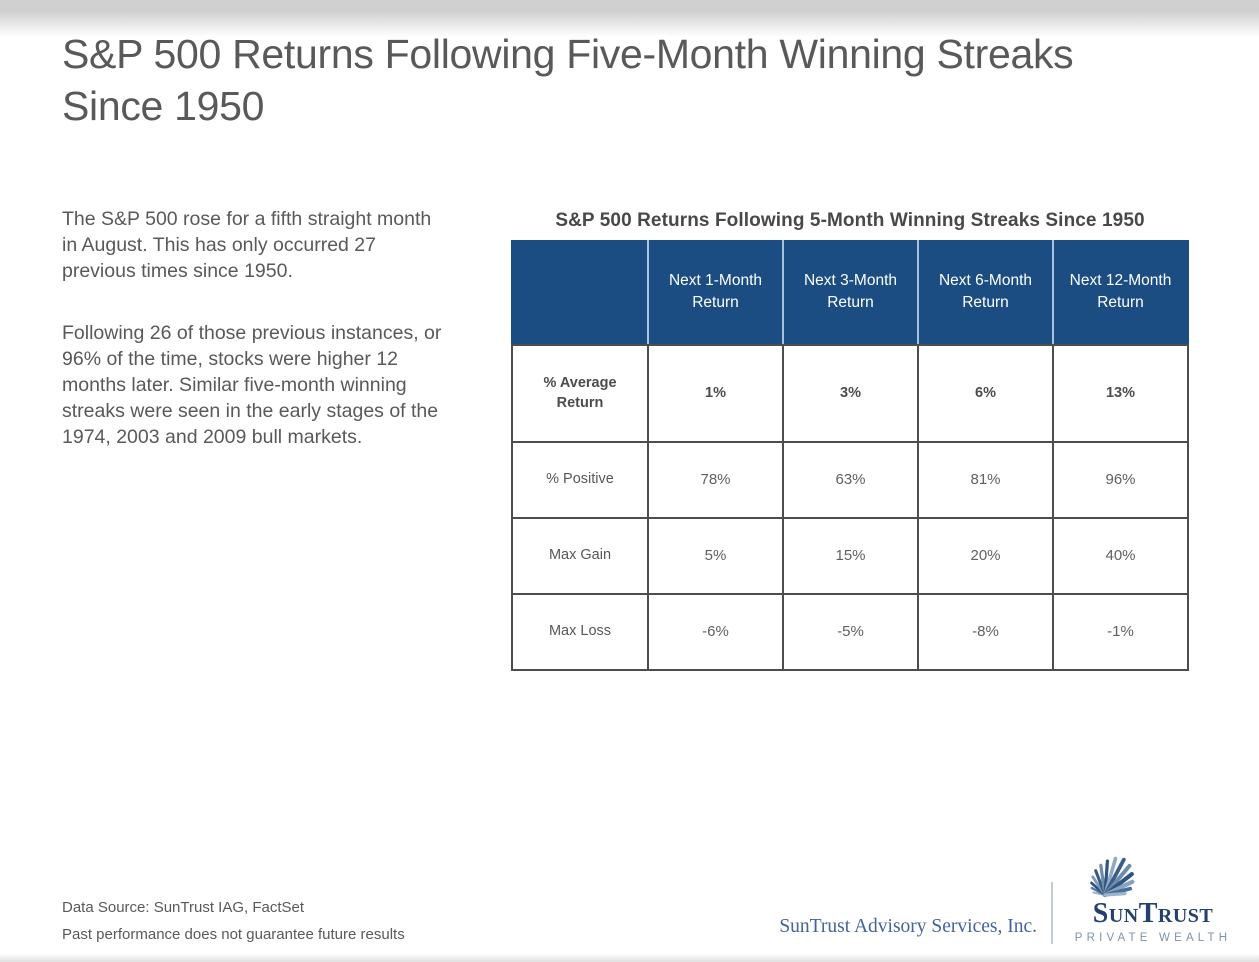 This screenshot has width=1259, height=962. I want to click on row-label-max-gain: Max Gain, so click(580, 556).